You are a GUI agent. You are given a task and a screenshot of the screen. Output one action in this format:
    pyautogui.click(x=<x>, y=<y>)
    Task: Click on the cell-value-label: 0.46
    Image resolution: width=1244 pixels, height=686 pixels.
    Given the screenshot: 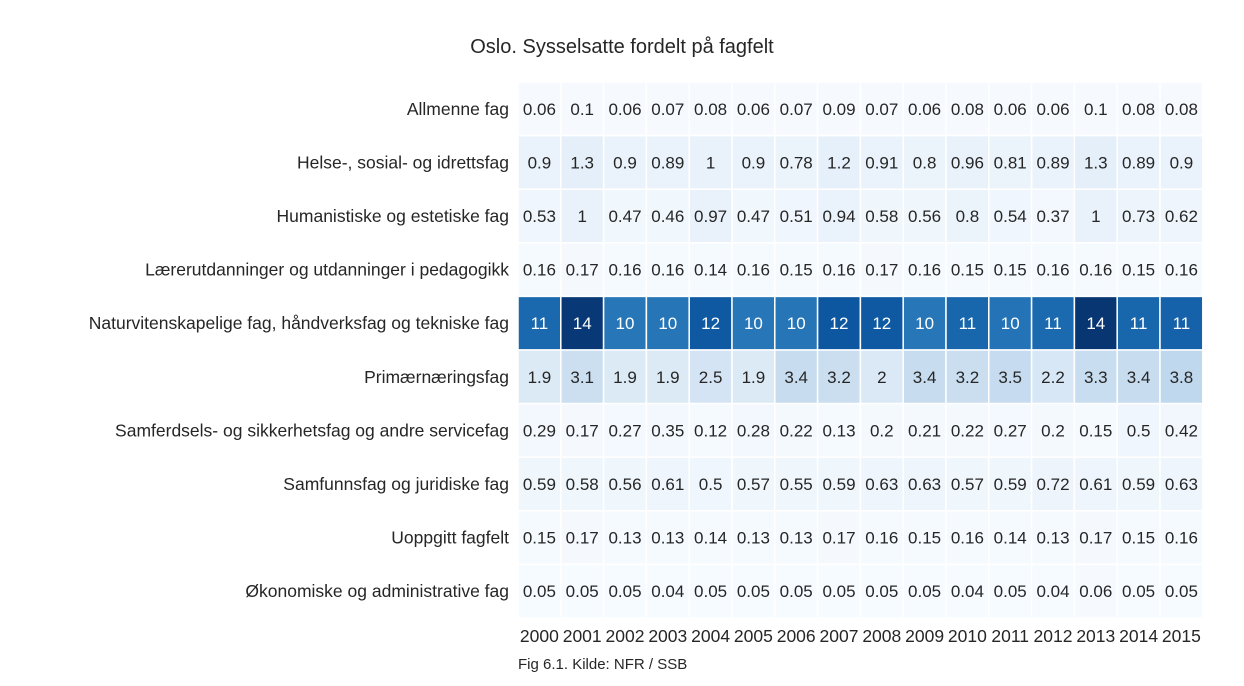 What is the action you would take?
    pyautogui.click(x=667, y=216)
    